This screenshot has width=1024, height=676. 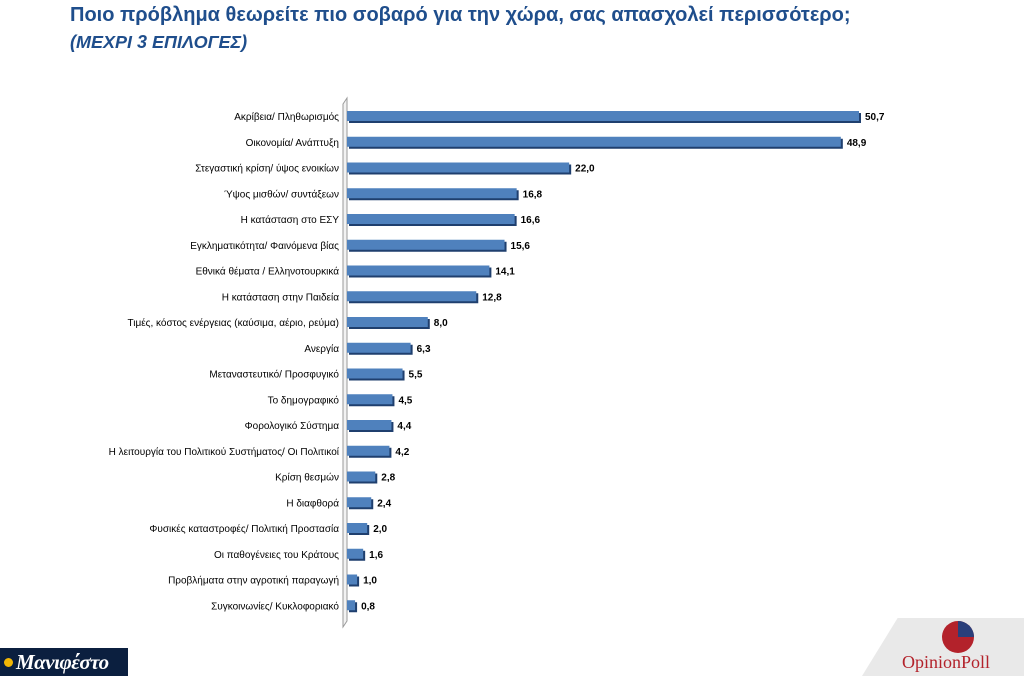 What do you see at coordinates (292, 426) in the screenshot?
I see `category-label: Φορολογικό Σύστημα` at bounding box center [292, 426].